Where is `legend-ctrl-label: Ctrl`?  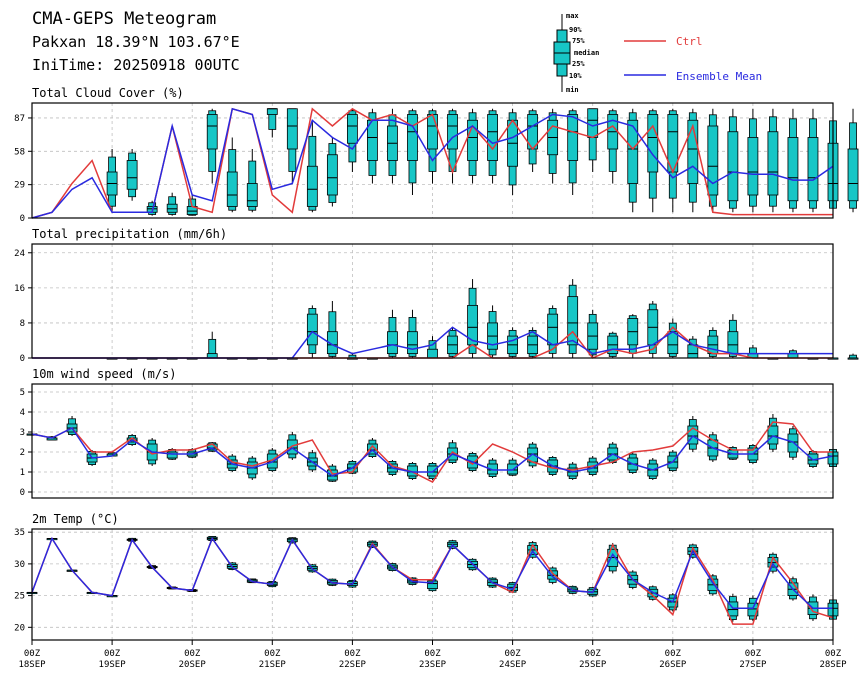
legend-ctrl-label: Ctrl is located at coordinates (689, 41).